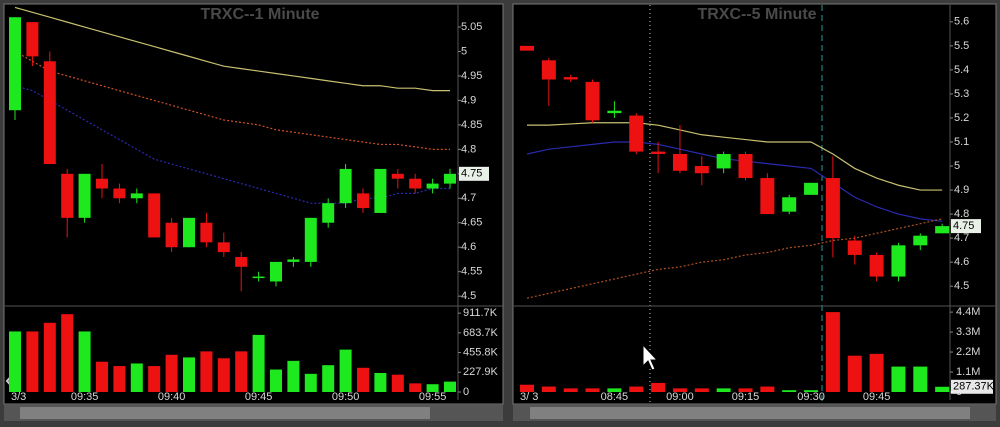  I want to click on y-tick-label: 4.6, so click(468, 247).